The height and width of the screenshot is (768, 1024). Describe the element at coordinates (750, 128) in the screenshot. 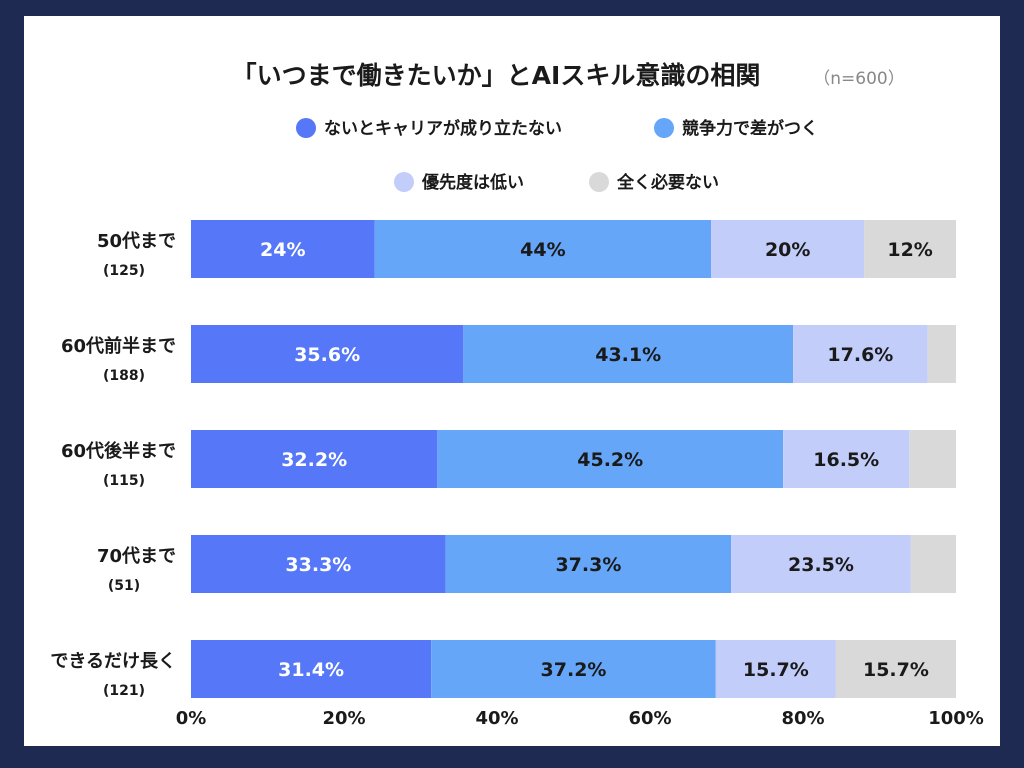

I see `legend-label-2: 競争力で差がつく` at that location.